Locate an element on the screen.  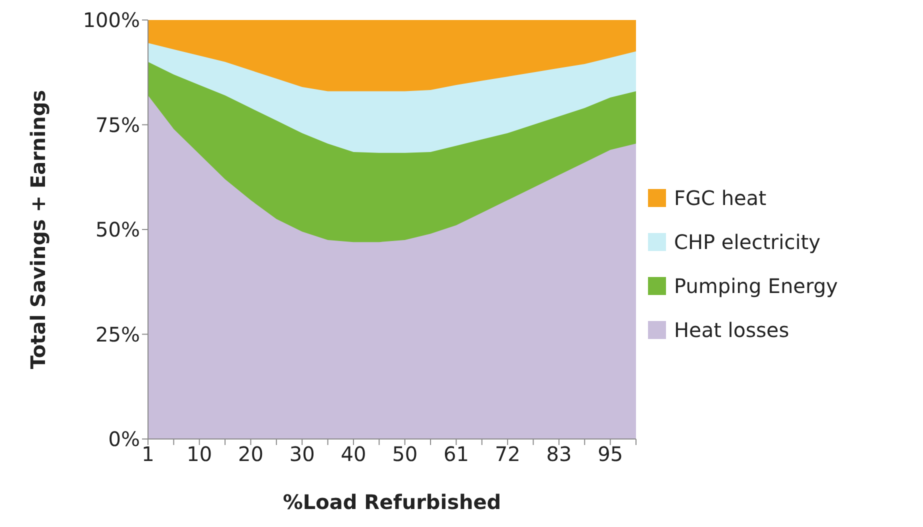
legend-label: FGC heat is located at coordinates (720, 198).